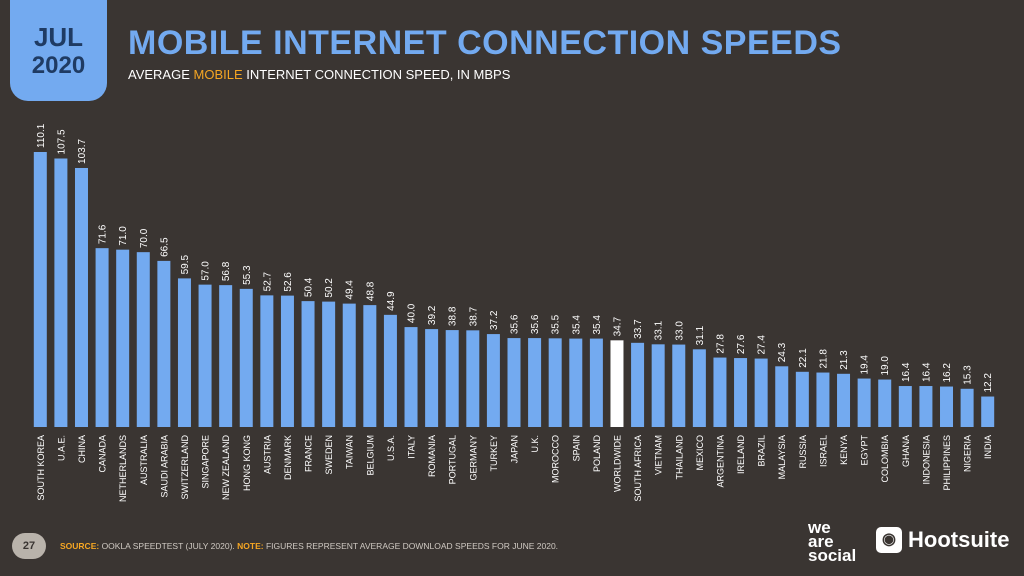 This screenshot has height=576, width=1024. I want to click on category-label-21: GERMANY, so click(473, 458).